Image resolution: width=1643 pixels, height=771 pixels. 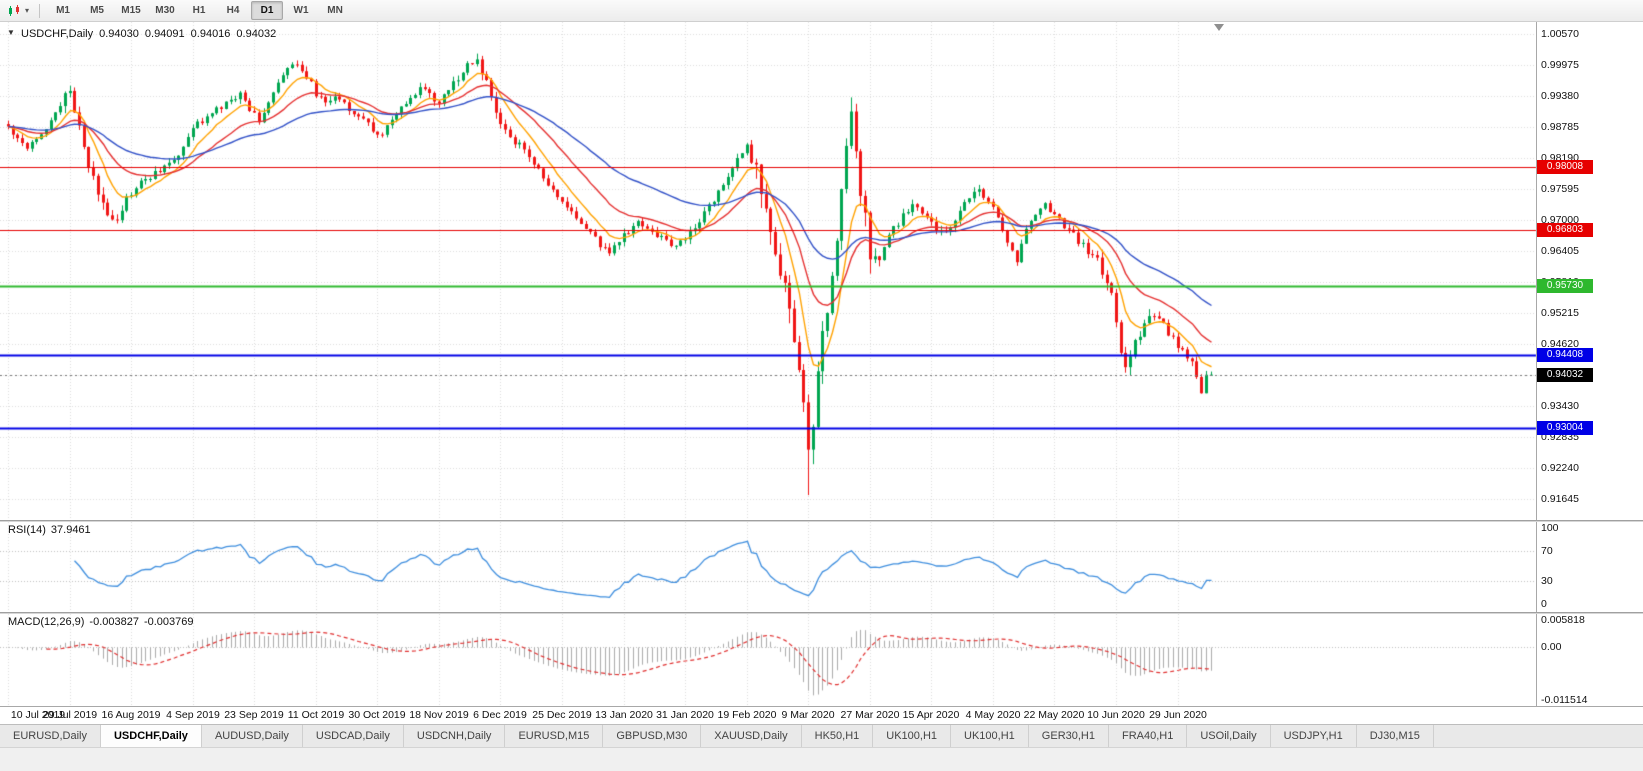 I want to click on status-bar, so click(x=821, y=759).